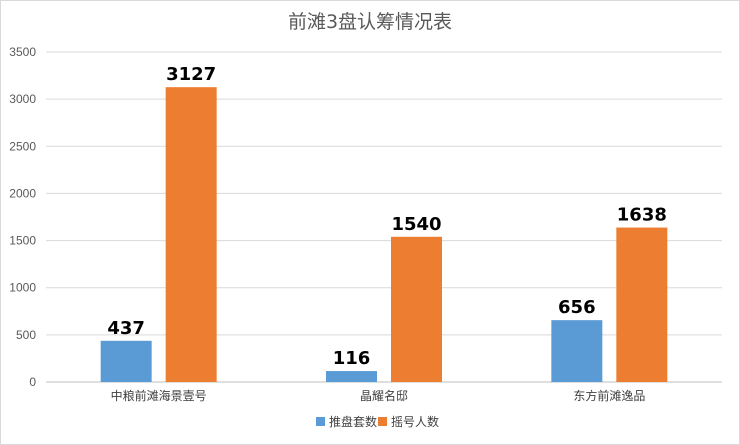  Describe the element at coordinates (159, 395) in the screenshot. I see `x-tick-label: 中粮前滩海景壹号` at that location.